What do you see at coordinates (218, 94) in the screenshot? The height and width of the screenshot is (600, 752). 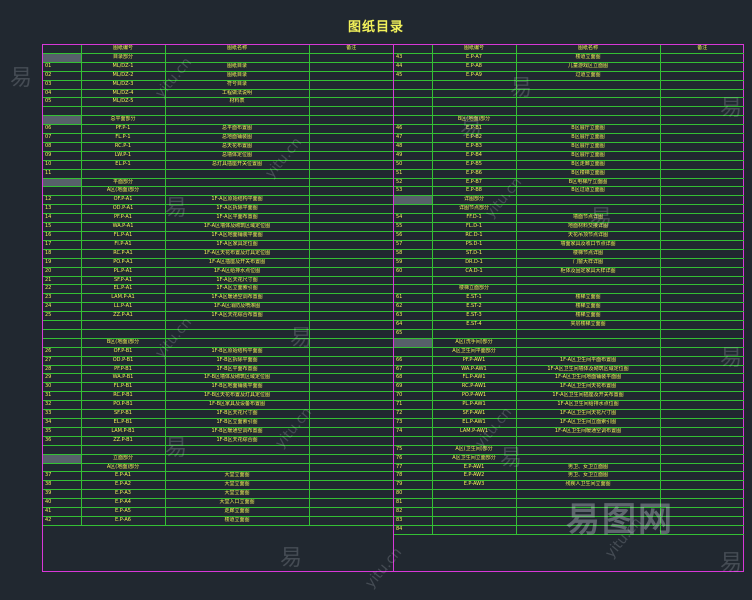 I see `table-row: 04 ML/DZ-4 工程做法说明` at bounding box center [218, 94].